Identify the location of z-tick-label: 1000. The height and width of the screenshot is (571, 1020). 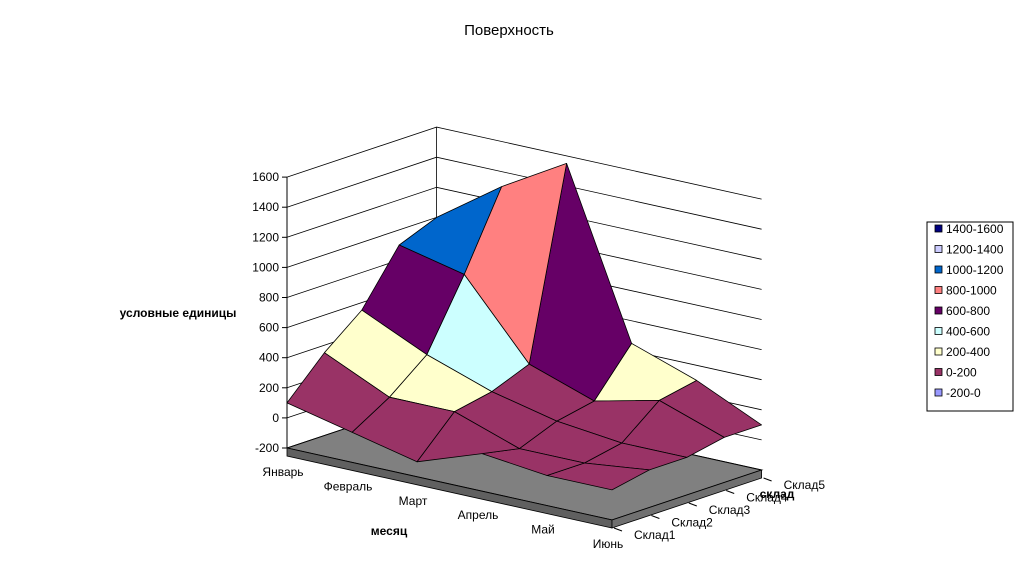
(265, 267).